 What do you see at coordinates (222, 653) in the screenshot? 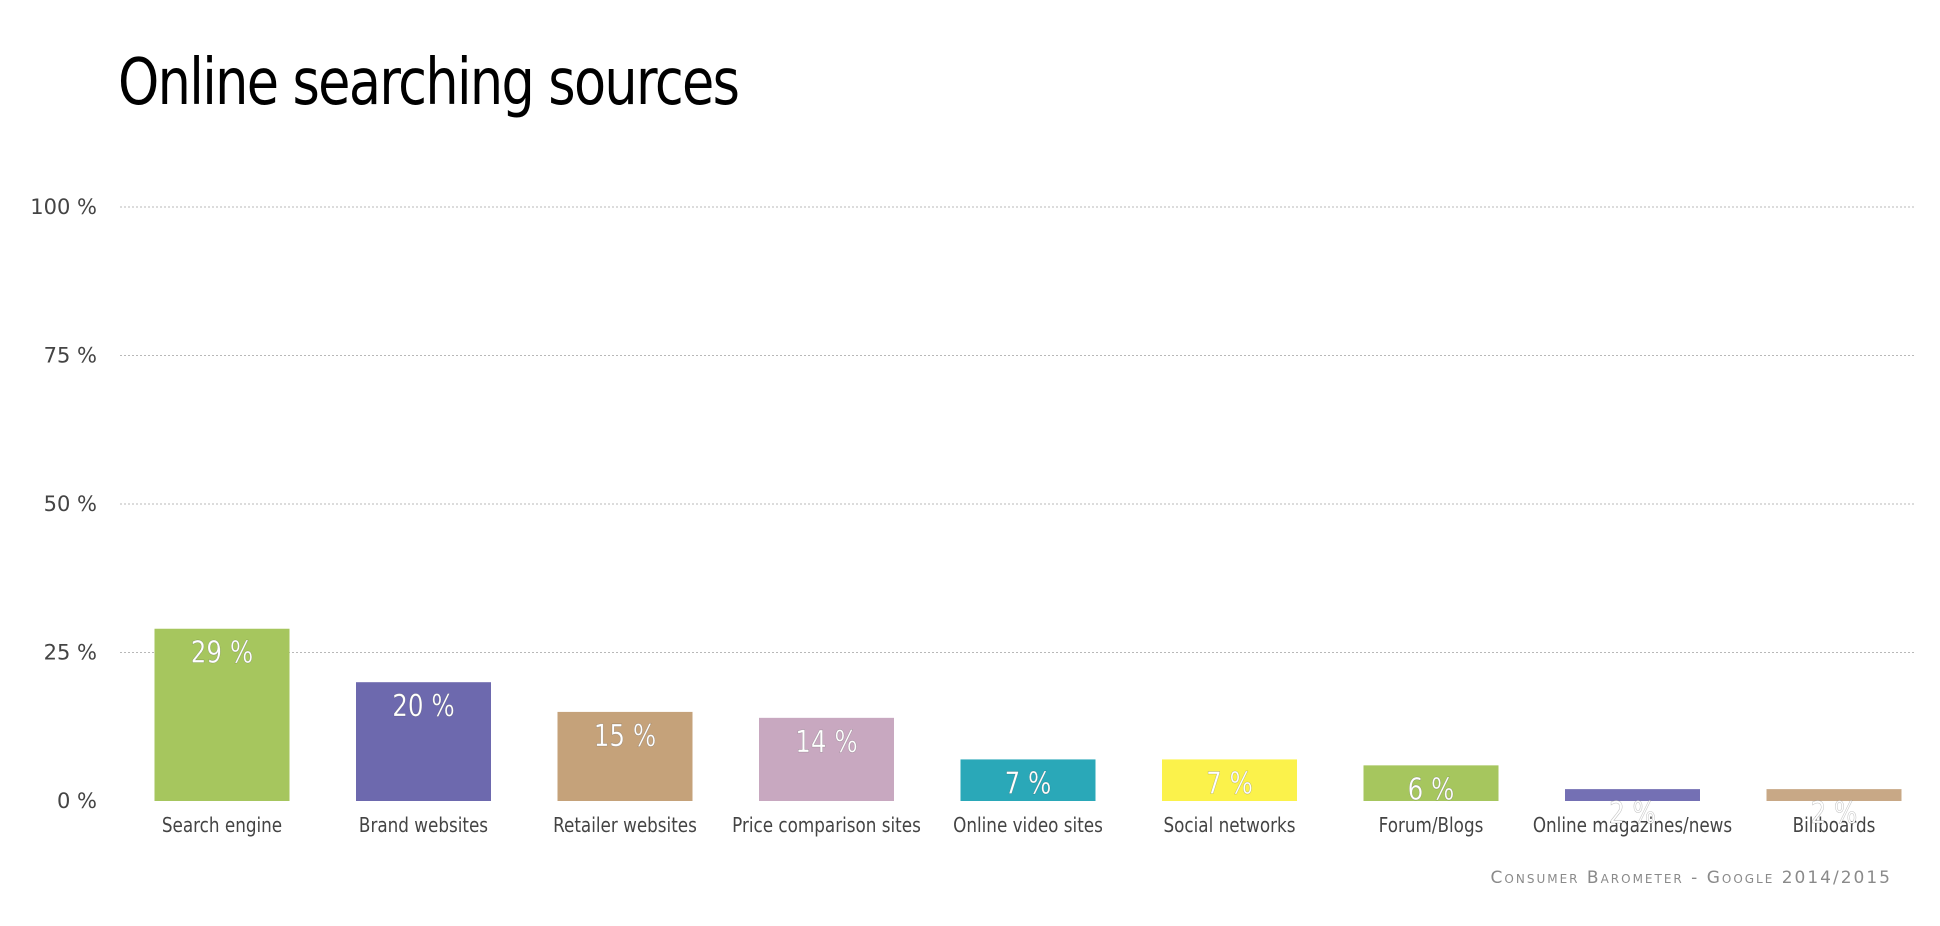
I see `value-label: 29 %` at bounding box center [222, 653].